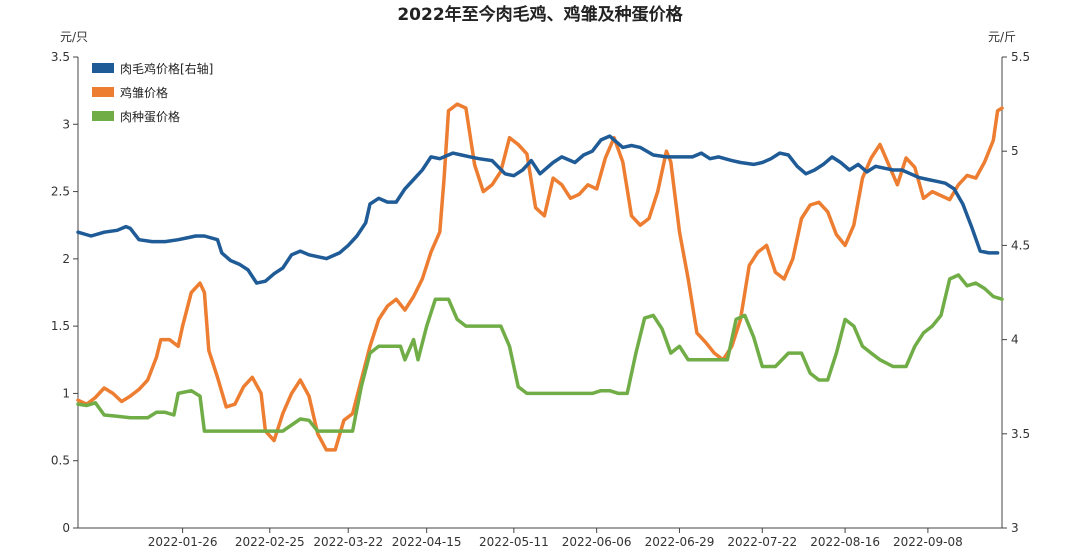  I want to click on right-tick-label: 3.5, so click(1020, 434).